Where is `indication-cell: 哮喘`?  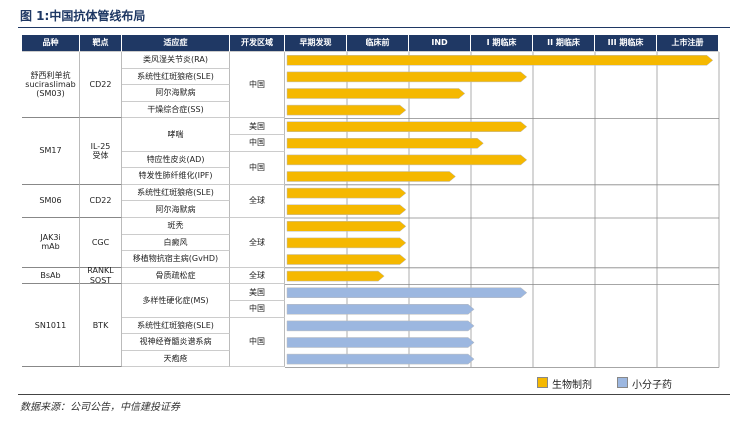 indication-cell: 哮喘 is located at coordinates (176, 135).